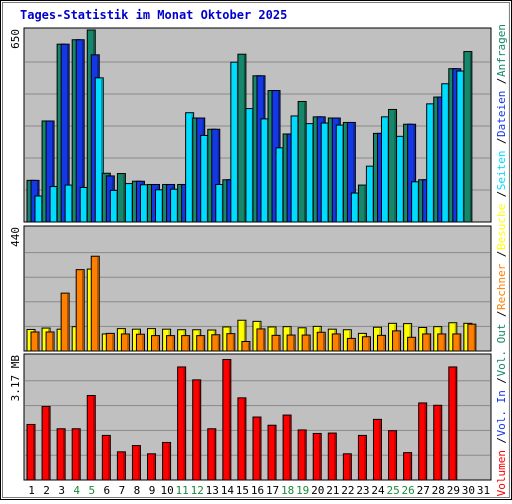  What do you see at coordinates (152, 490) in the screenshot?
I see `x-tick-label-day-9: 9` at bounding box center [152, 490].